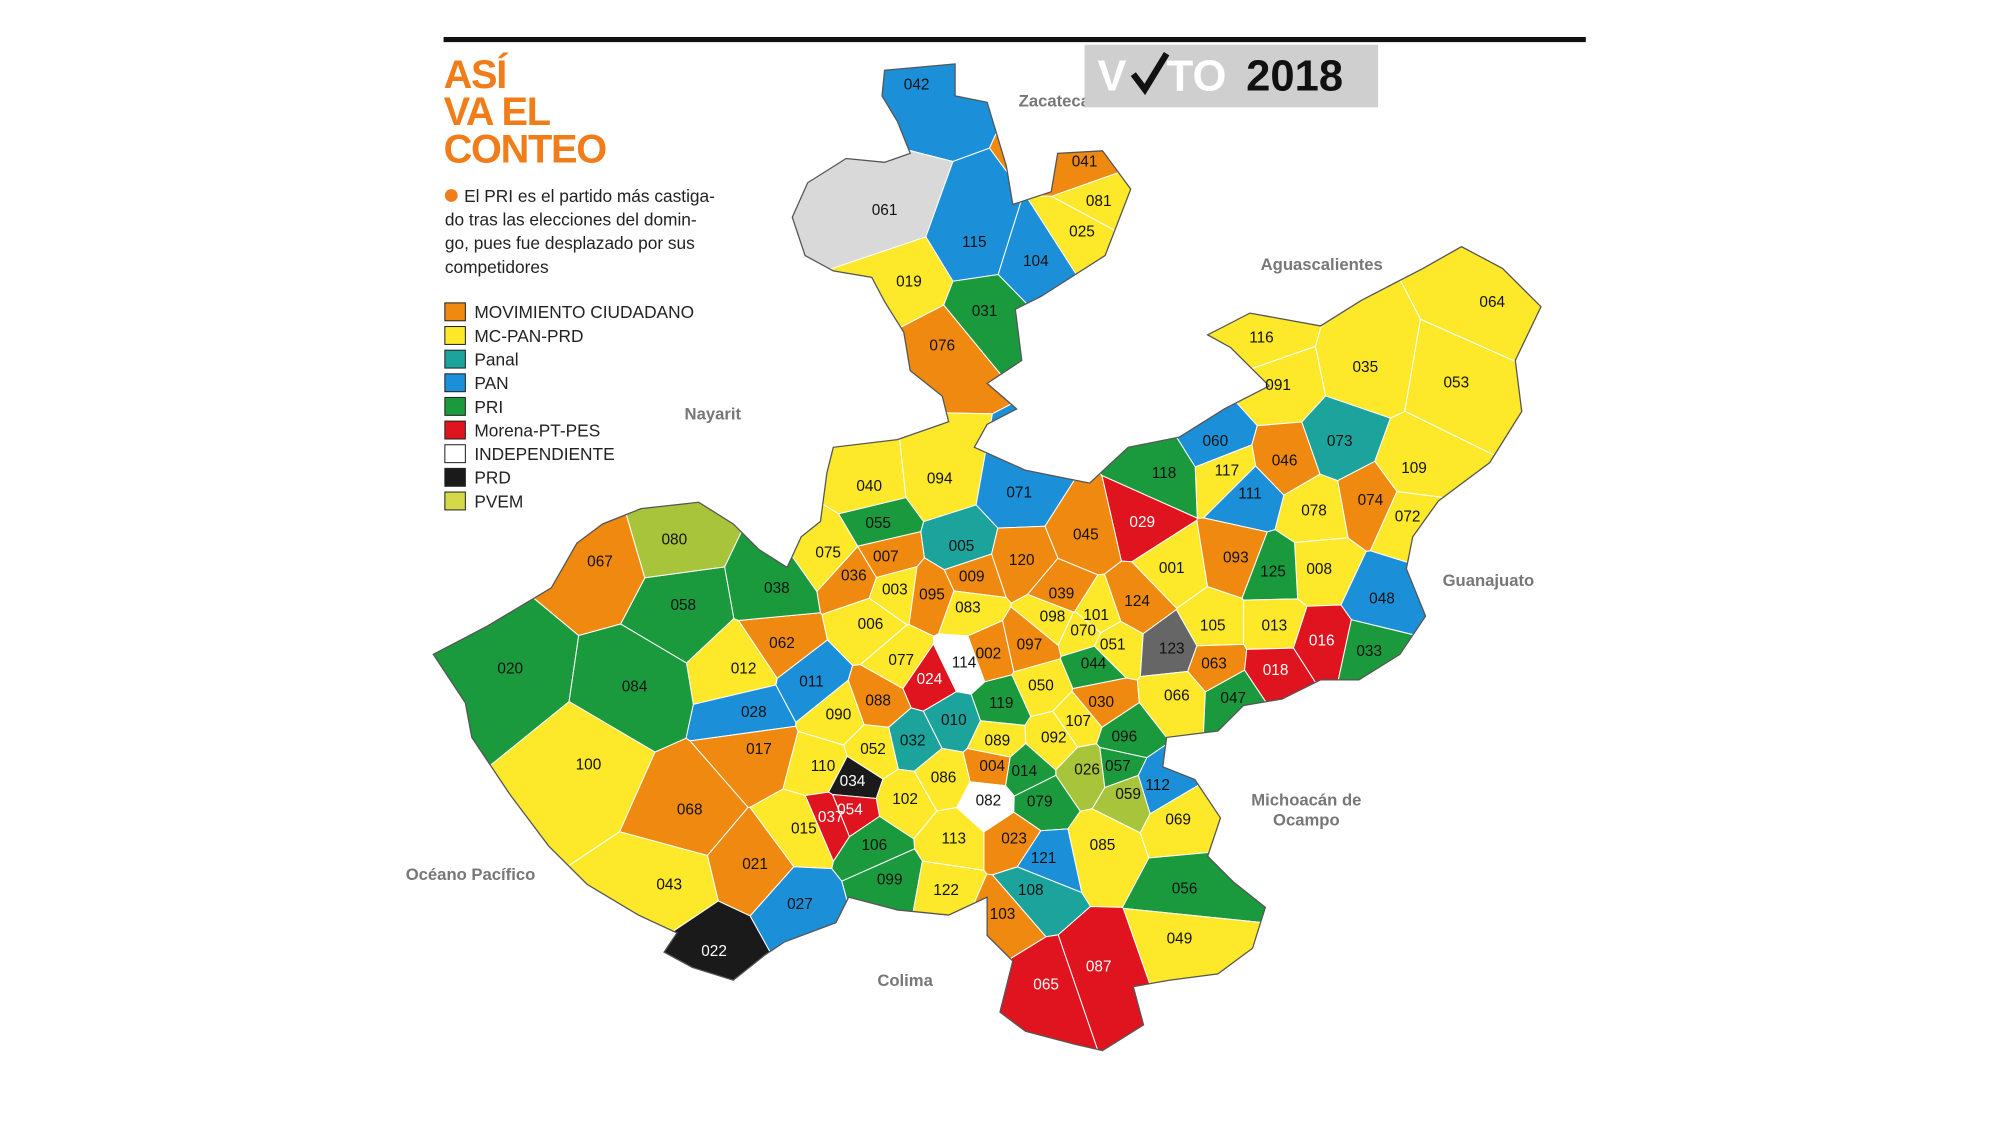  What do you see at coordinates (1172, 568) in the screenshot?
I see `municipality-label: 001` at bounding box center [1172, 568].